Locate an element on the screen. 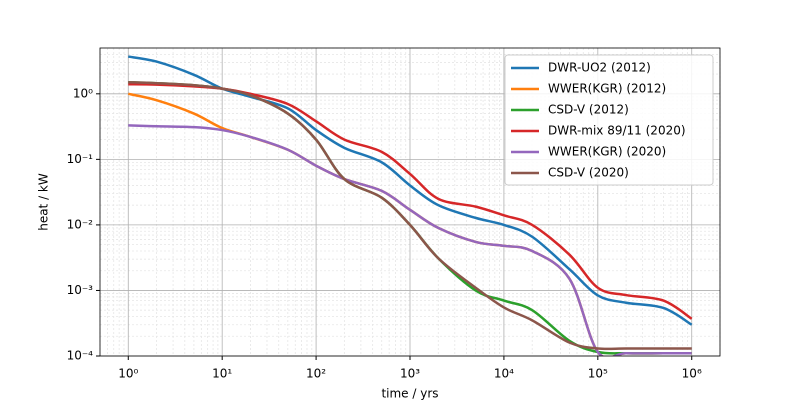 The height and width of the screenshot is (400, 800). x-tick-label: 10⁴ is located at coordinates (504, 374).